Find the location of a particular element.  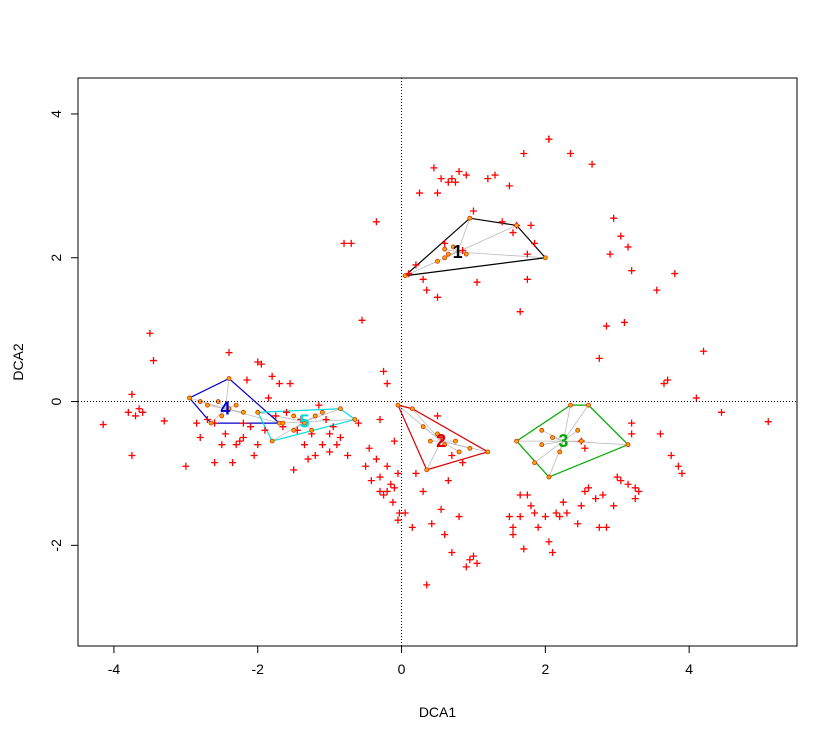

x-axis: -4 -2 0 2 4 is located at coordinates (400, 661).